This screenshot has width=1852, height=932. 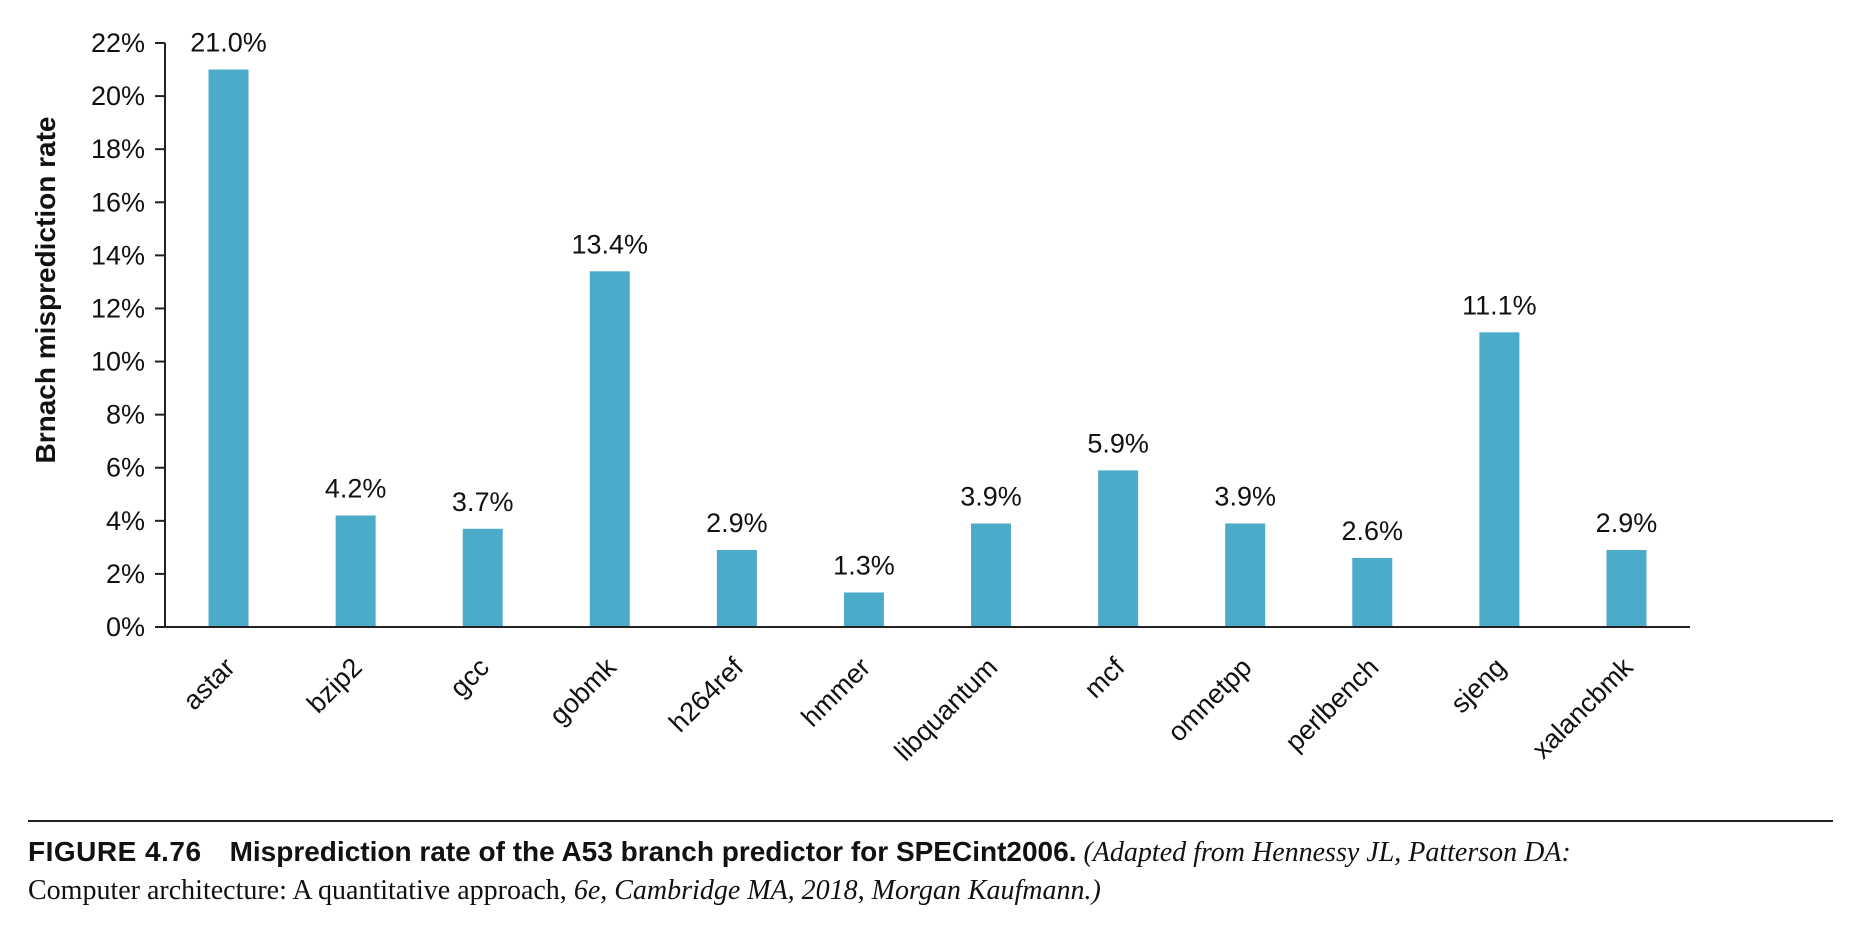 I want to click on y-axis: 0% 2% 4% 6% 8% 10% 12% 14% 16% 18% 20% 22%, so click(x=128, y=335).